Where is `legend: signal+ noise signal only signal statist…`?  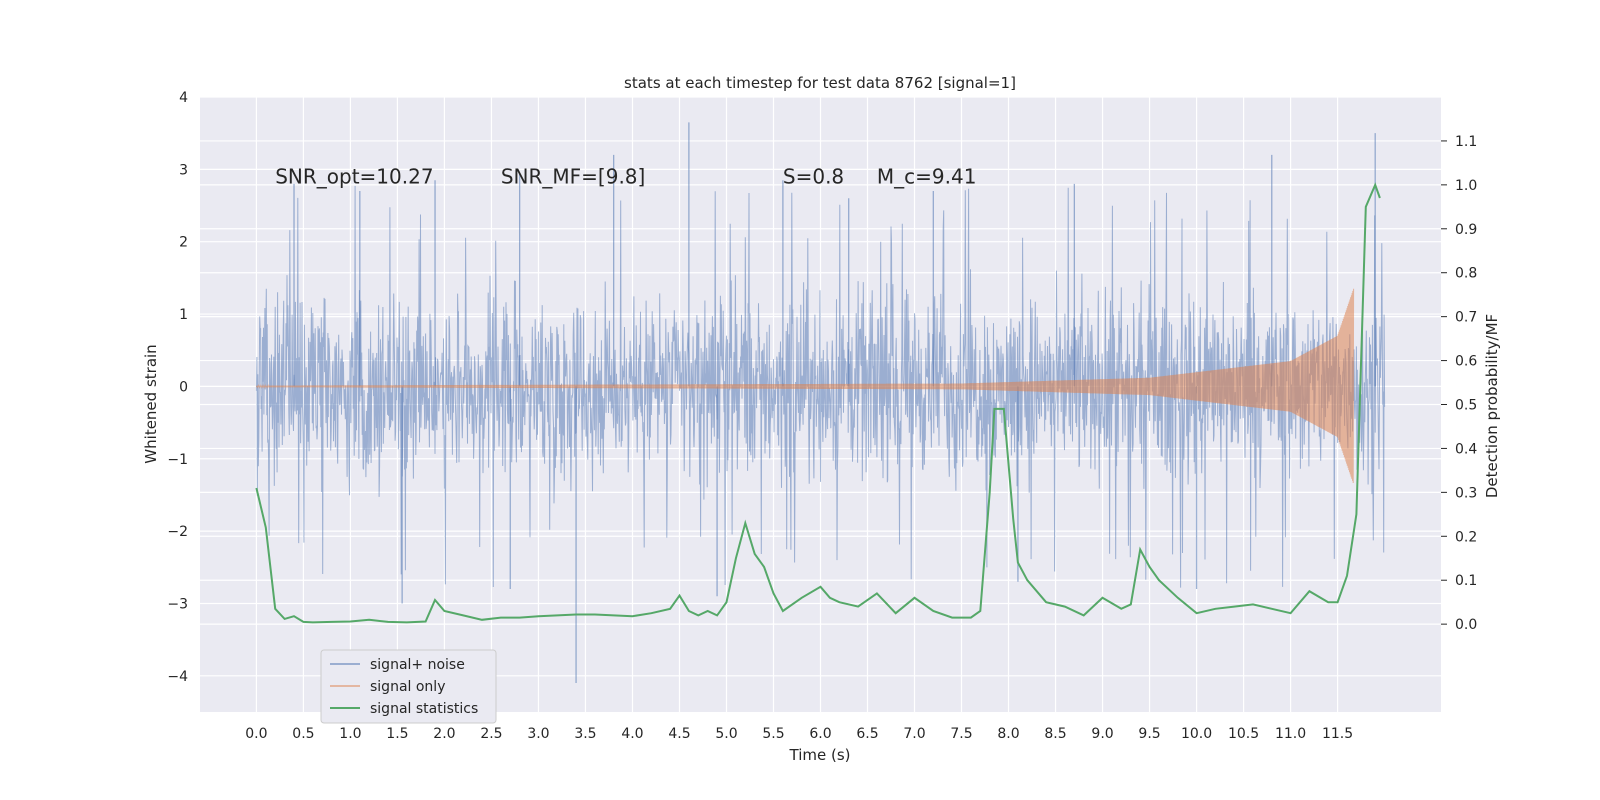
legend: signal+ noise signal only signal statist… is located at coordinates (408, 686).